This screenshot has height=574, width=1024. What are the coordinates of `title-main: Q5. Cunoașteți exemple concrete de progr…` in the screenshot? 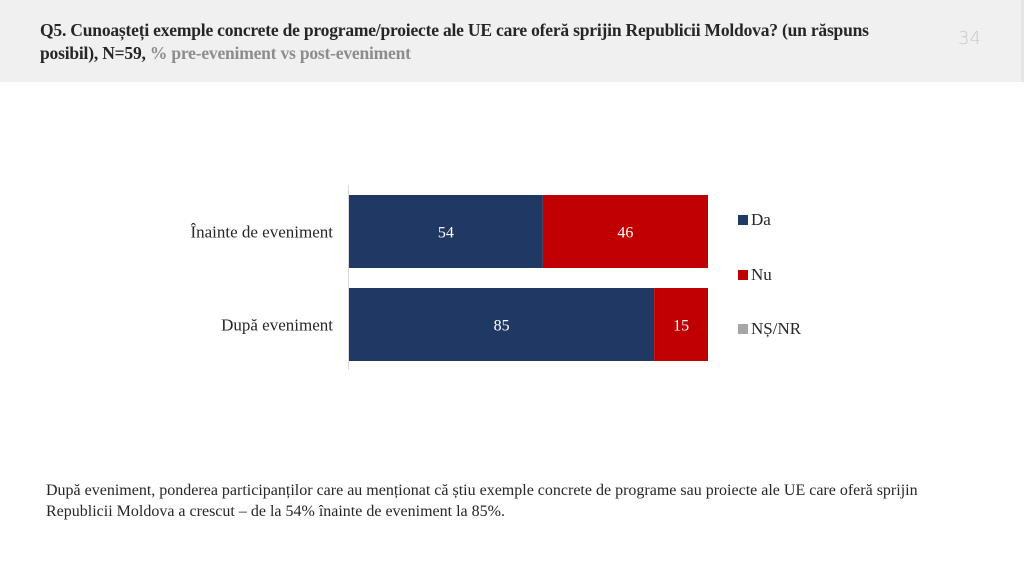 It's located at (454, 41).